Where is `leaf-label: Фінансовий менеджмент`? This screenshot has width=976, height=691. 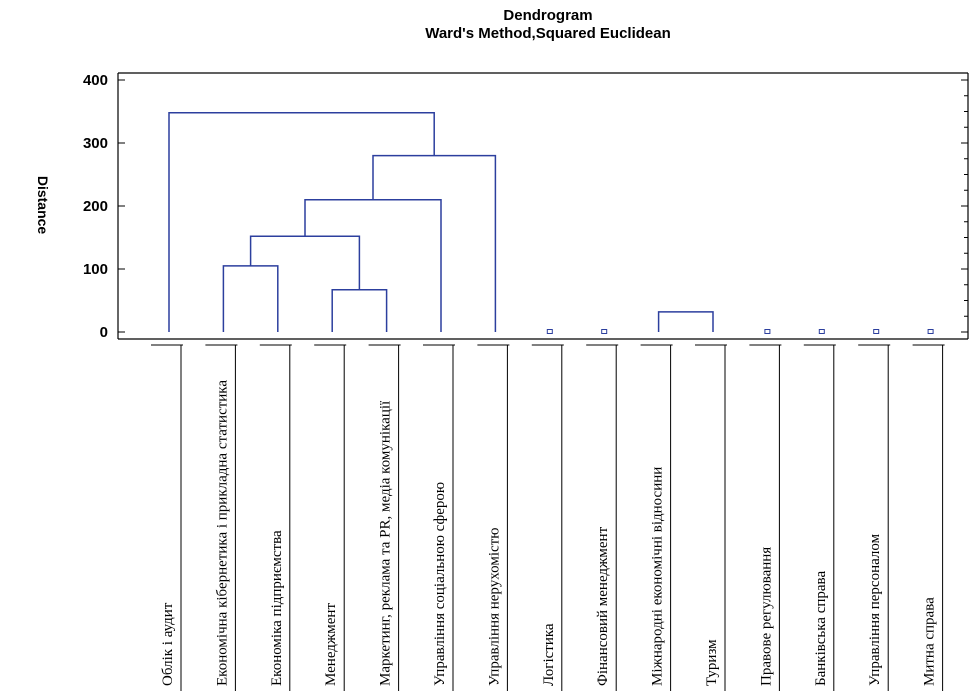 leaf-label: Фінансовий менеджмент is located at coordinates (603, 606).